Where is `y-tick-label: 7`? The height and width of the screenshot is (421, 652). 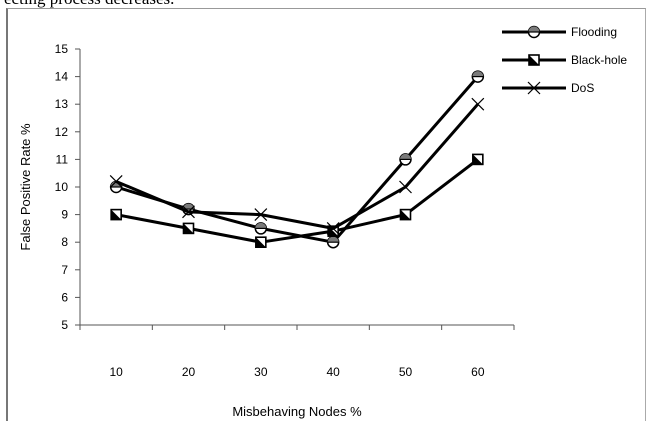
y-tick-label: 7 is located at coordinates (64, 270).